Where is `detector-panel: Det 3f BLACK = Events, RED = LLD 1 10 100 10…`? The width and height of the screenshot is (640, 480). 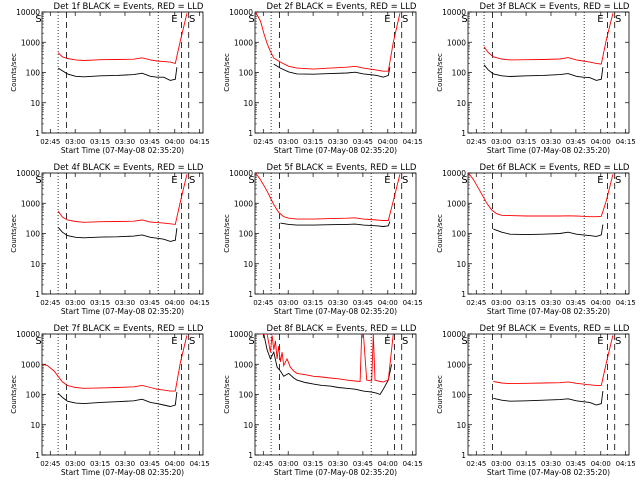 detector-panel: Det 3f BLACK = Events, RED = LLD 1 10 100 10… is located at coordinates (536, 78).